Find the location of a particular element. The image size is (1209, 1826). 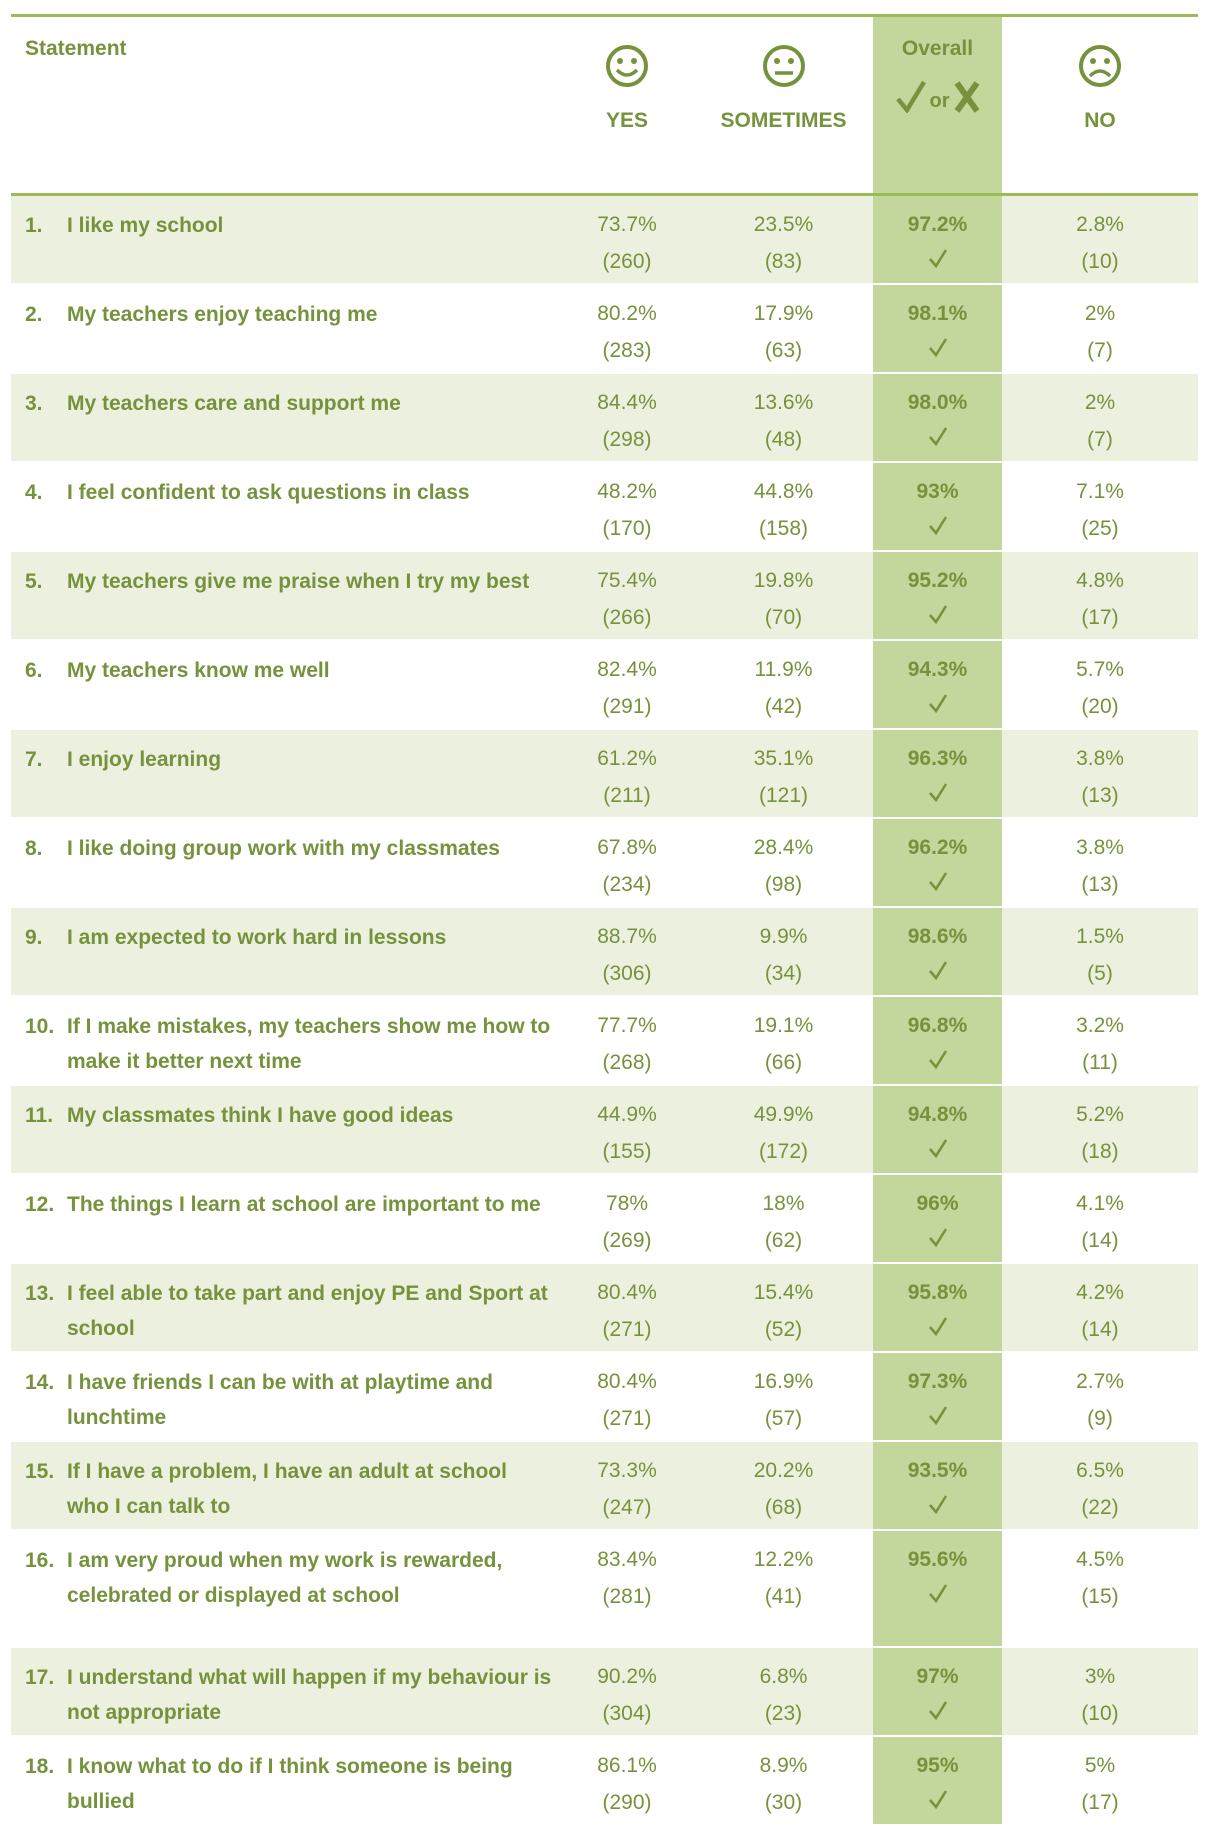

sometimes: 19.1% (66) is located at coordinates (783, 1038).